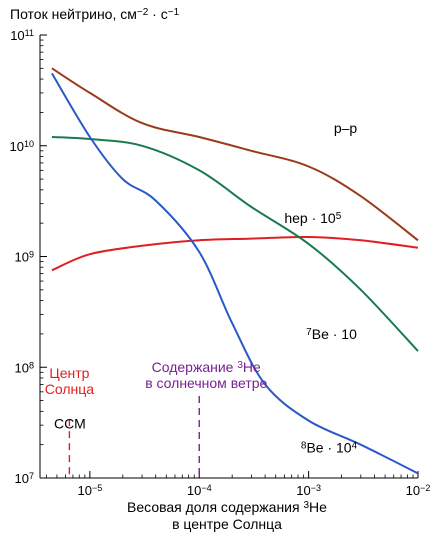 The image size is (440, 534). What do you see at coordinates (331, 334) in the screenshot?
I see `series-label-be7: 7Be · 10` at bounding box center [331, 334].